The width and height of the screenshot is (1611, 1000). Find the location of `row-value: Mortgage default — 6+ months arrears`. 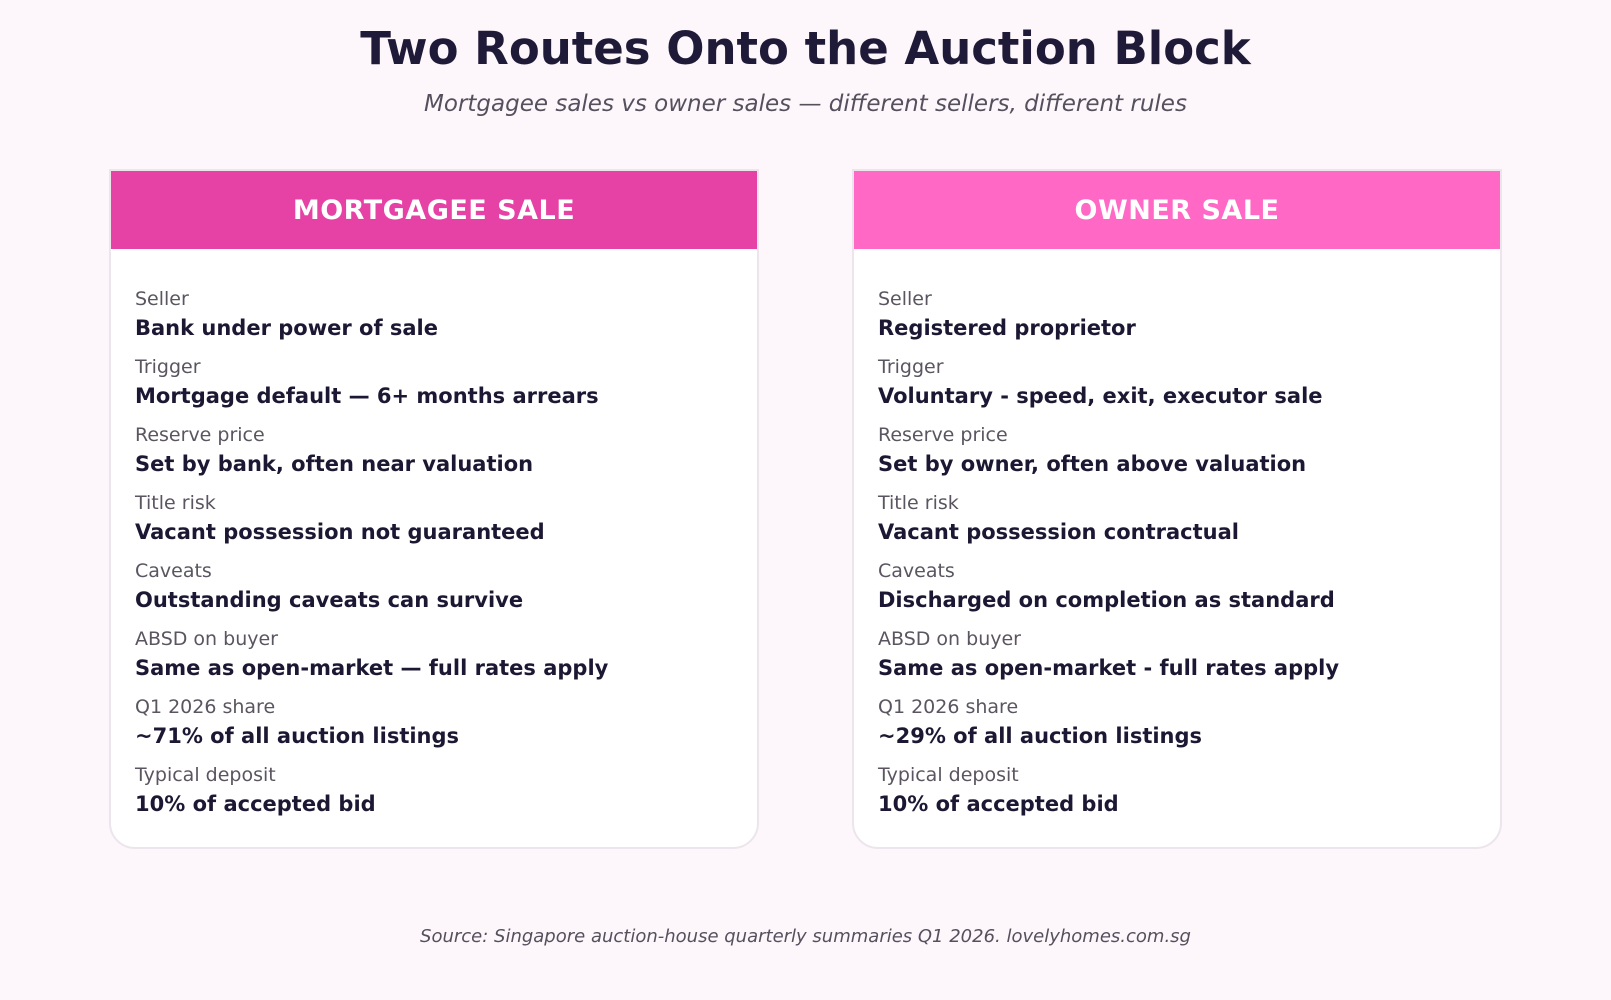

row-value: Mortgage default — 6+ months arrears is located at coordinates (367, 396).